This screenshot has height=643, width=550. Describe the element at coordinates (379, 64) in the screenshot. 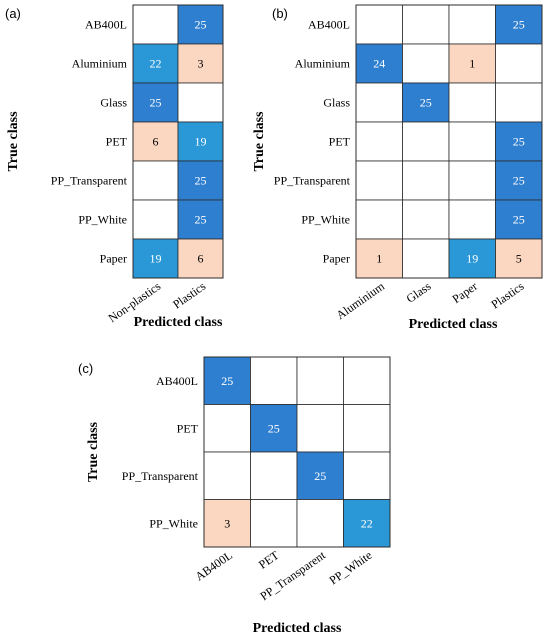

I see `cell-value-label: 24` at that location.